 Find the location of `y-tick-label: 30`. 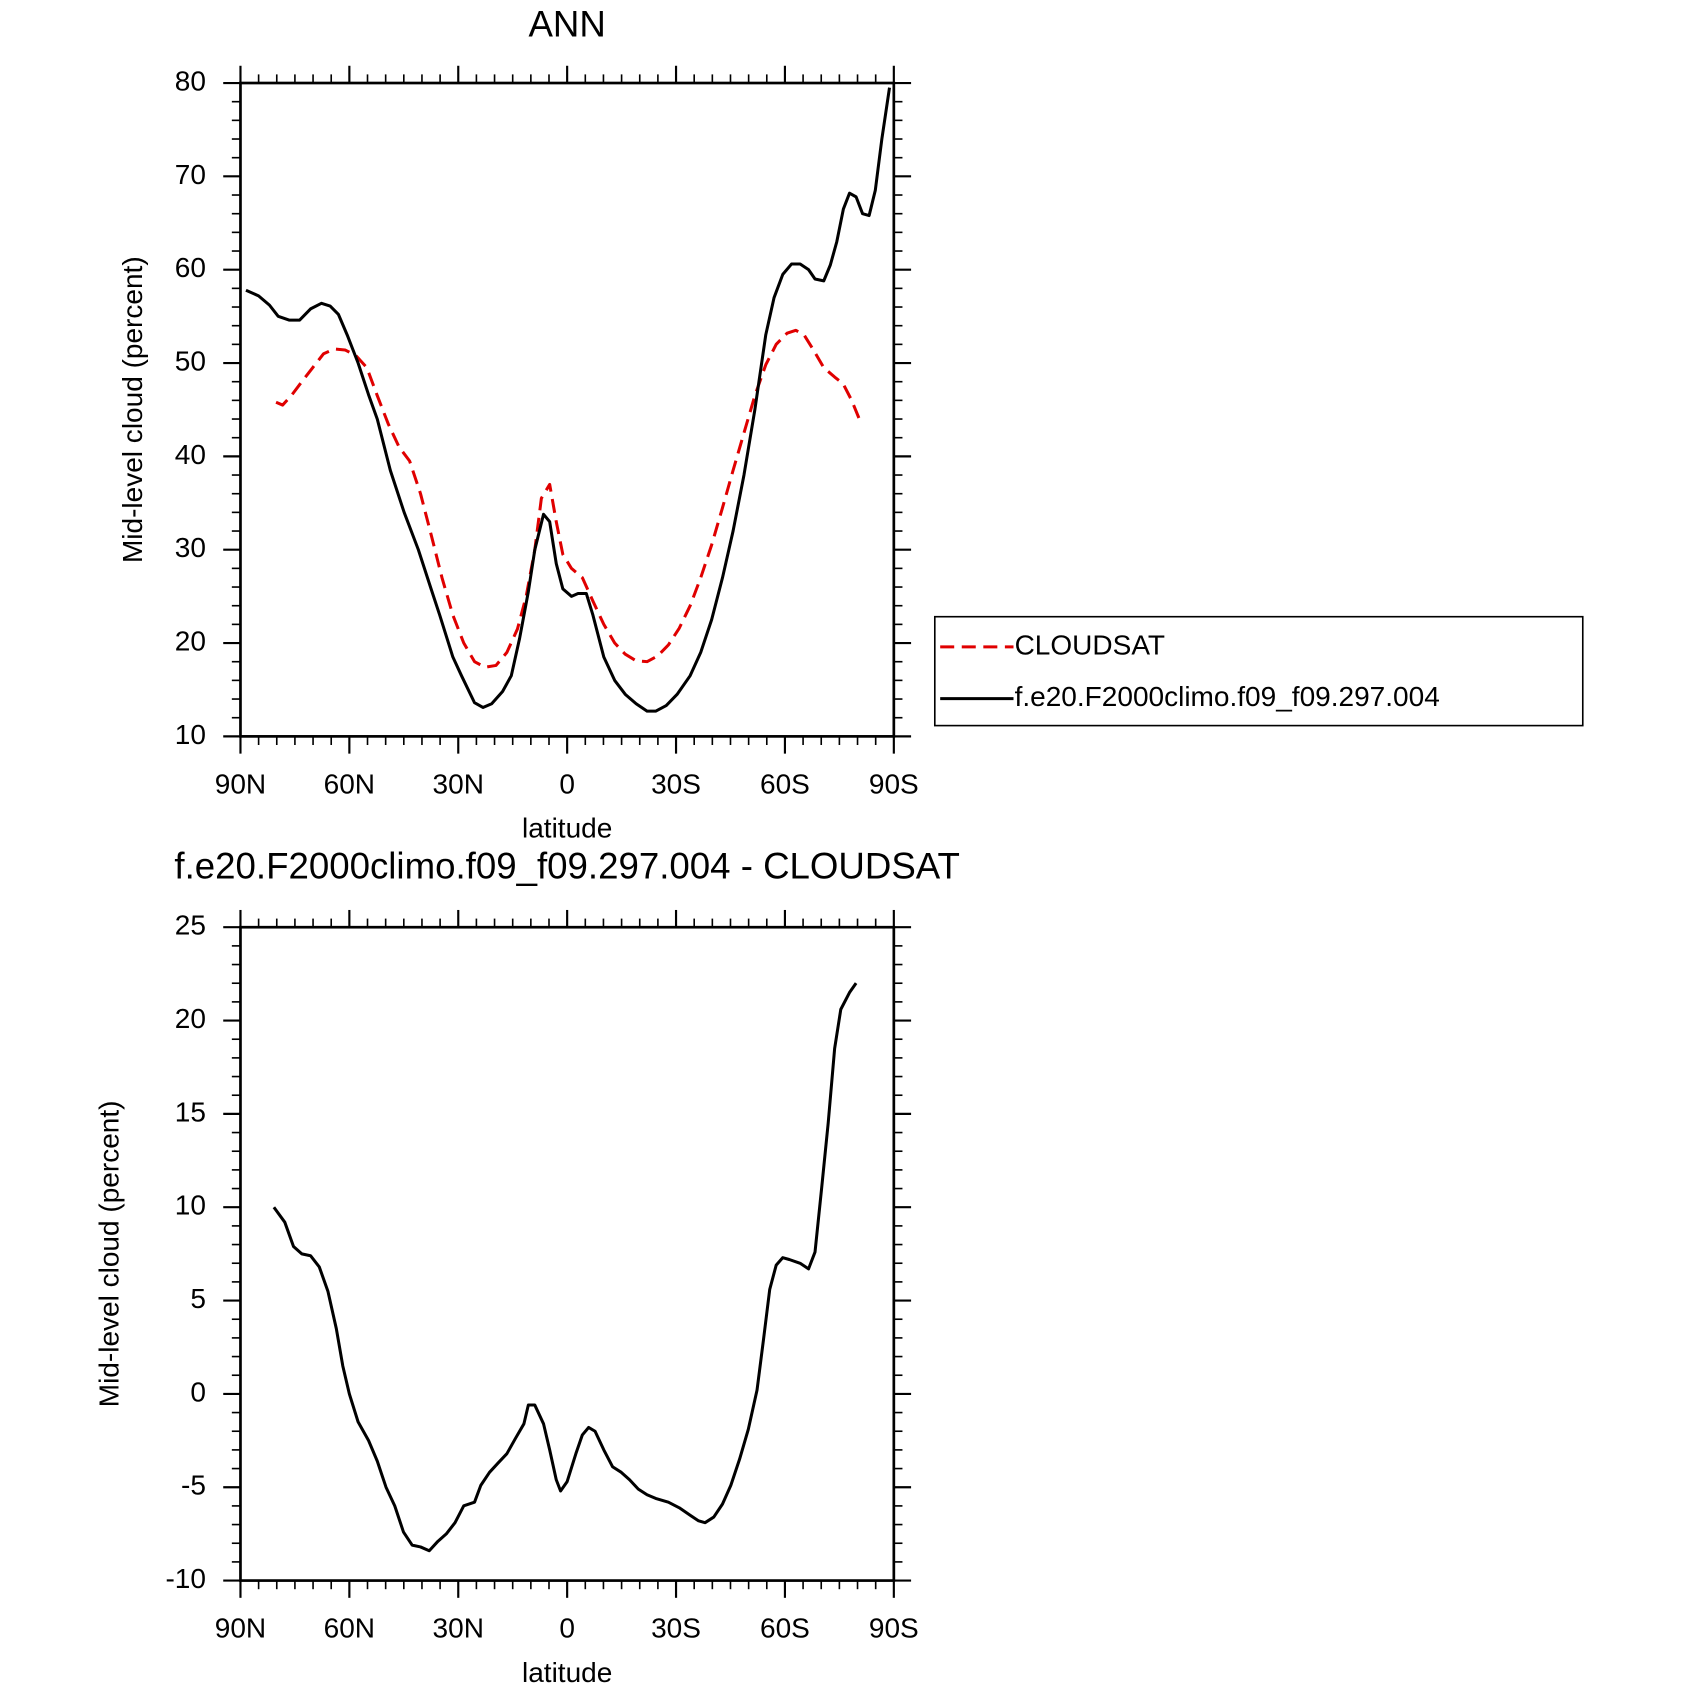

y-tick-label: 30 is located at coordinates (190, 547).